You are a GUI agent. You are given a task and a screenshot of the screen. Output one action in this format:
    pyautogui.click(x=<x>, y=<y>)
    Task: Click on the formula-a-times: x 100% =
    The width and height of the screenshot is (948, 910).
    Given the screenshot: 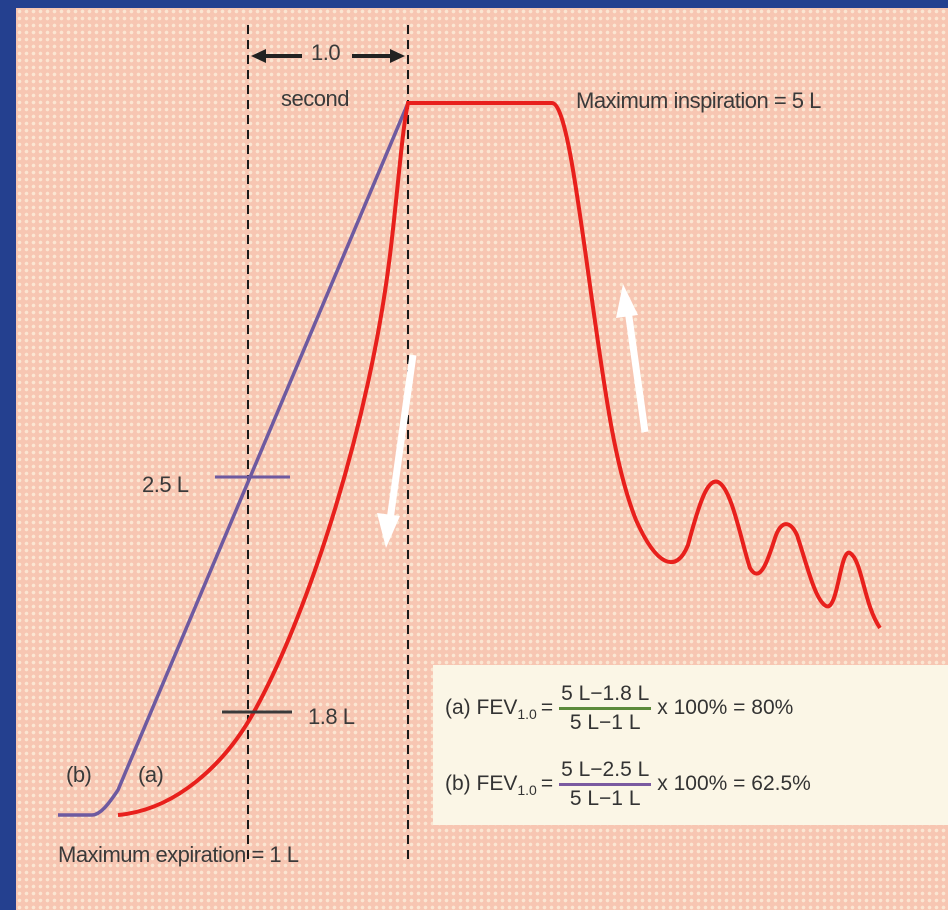 What is the action you would take?
    pyautogui.click(x=701, y=707)
    